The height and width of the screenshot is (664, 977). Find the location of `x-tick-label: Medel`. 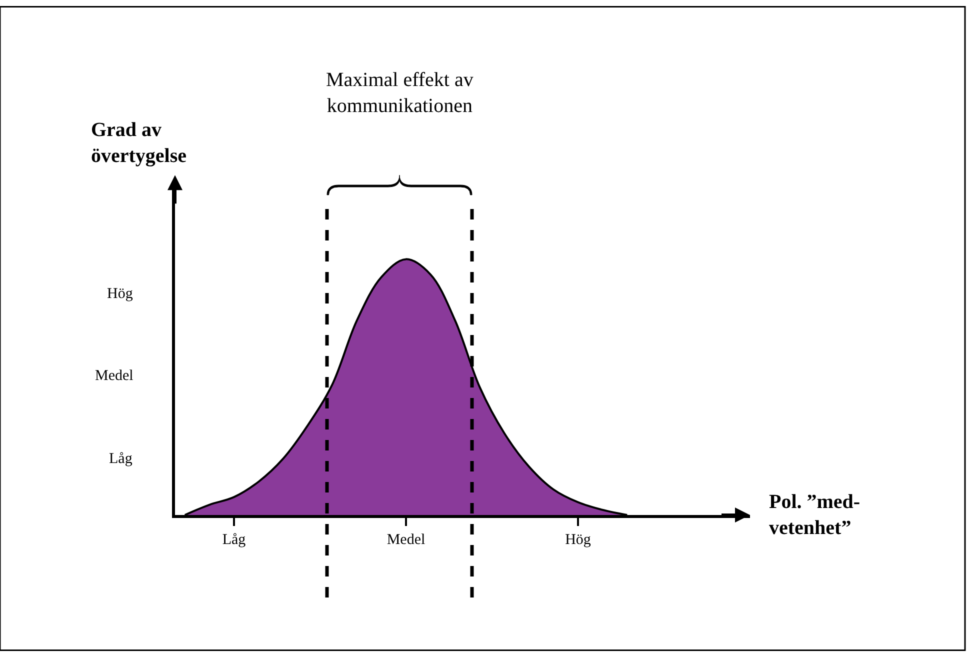

x-tick-label: Medel is located at coordinates (406, 540).